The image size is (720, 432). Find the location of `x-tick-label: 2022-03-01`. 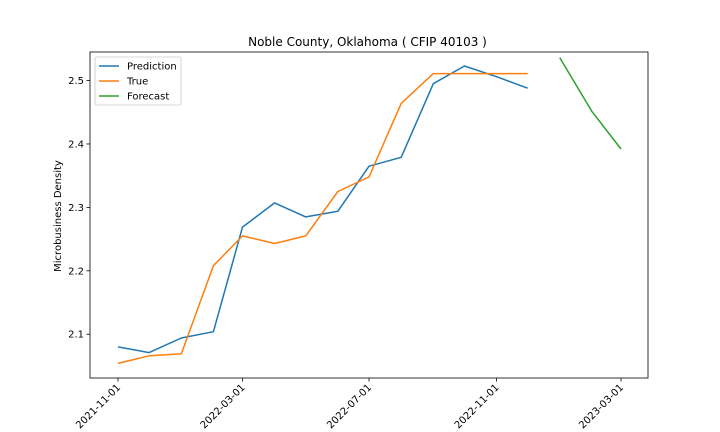

x-tick-label: 2022-03-01 is located at coordinates (223, 406).